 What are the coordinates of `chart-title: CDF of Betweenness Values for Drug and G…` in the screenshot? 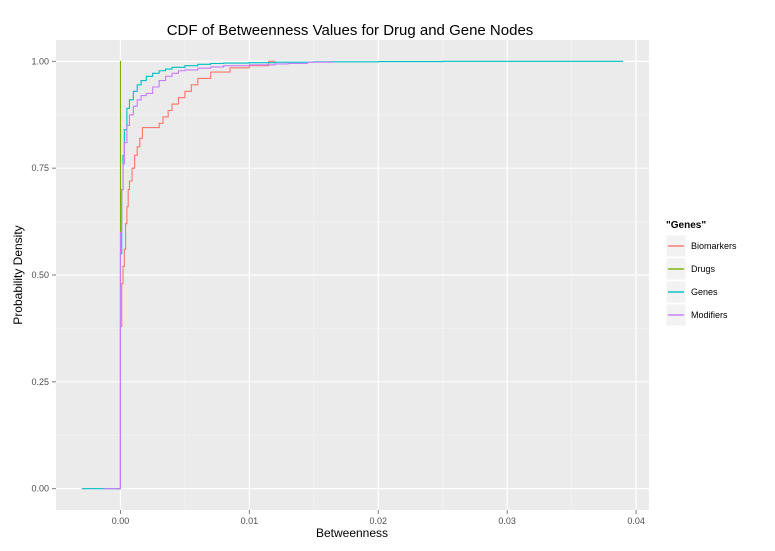 It's located at (350, 30).